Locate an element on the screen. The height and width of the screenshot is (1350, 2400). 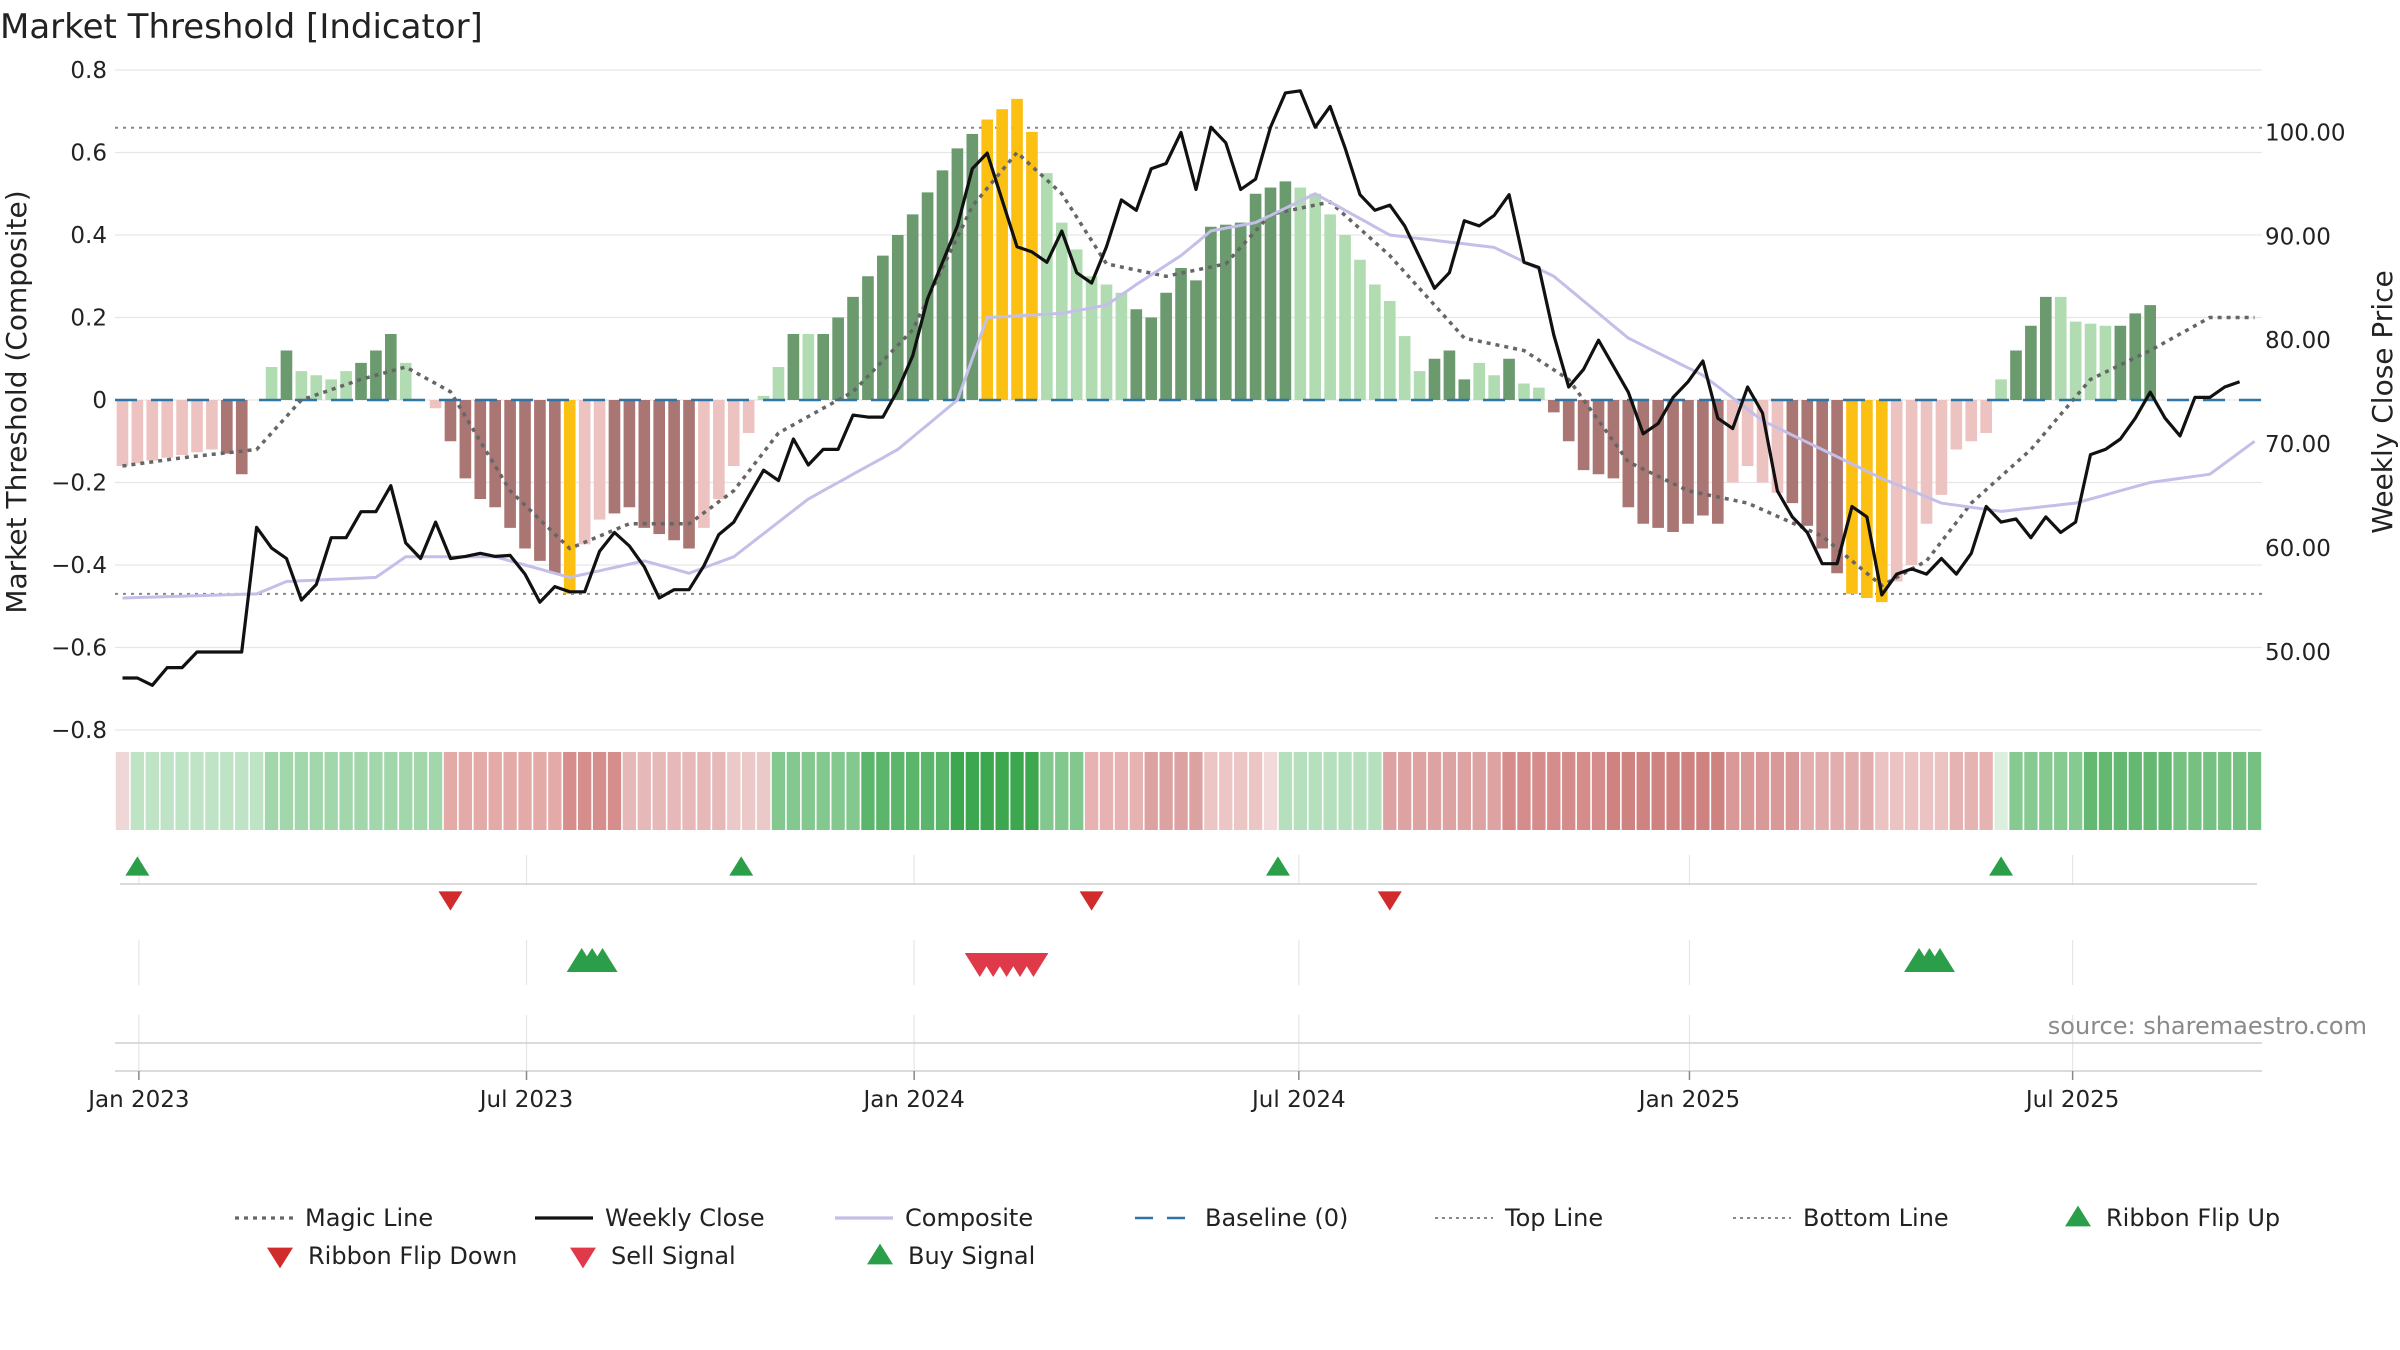
x-tick-label: Jul 2024 is located at coordinates (1298, 1100).